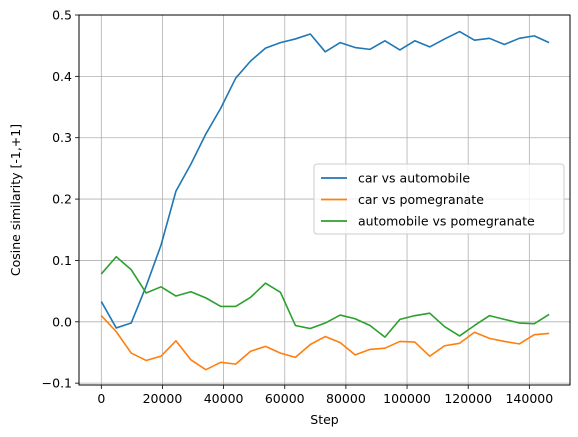  Describe the element at coordinates (346, 398) in the screenshot. I see `x-tick-label: 80000` at that location.